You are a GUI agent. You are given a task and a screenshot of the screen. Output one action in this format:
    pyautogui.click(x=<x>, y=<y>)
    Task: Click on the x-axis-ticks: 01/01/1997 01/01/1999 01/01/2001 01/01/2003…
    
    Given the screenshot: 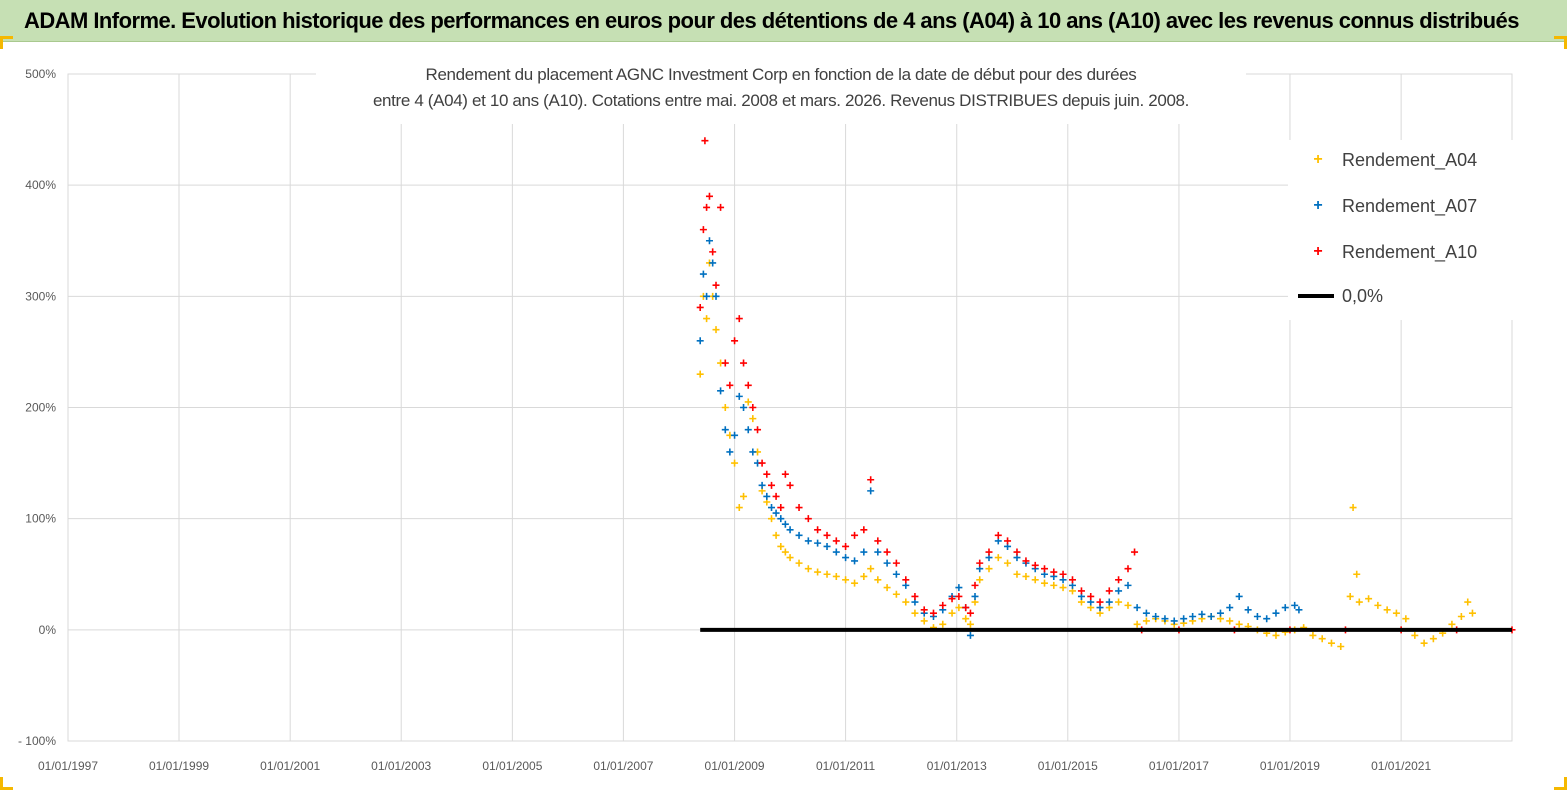 What is the action you would take?
    pyautogui.click(x=735, y=766)
    